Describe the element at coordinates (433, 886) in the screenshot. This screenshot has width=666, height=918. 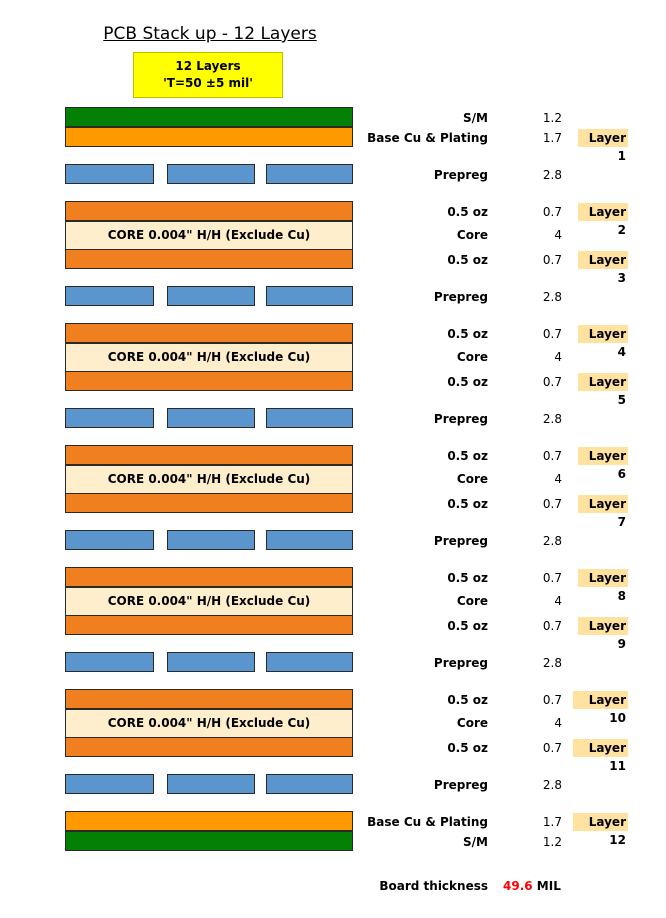
I see `board-thickness-label: Board thickness` at that location.